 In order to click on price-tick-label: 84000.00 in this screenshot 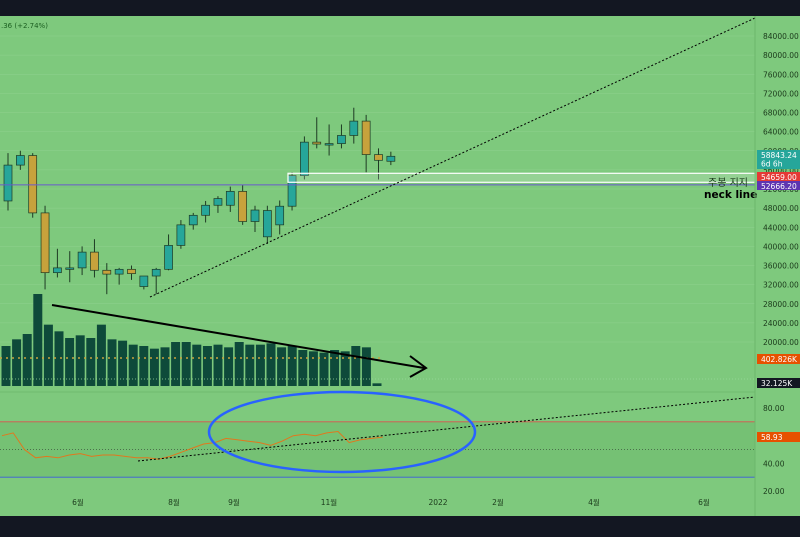, I will do `click(781, 36)`.